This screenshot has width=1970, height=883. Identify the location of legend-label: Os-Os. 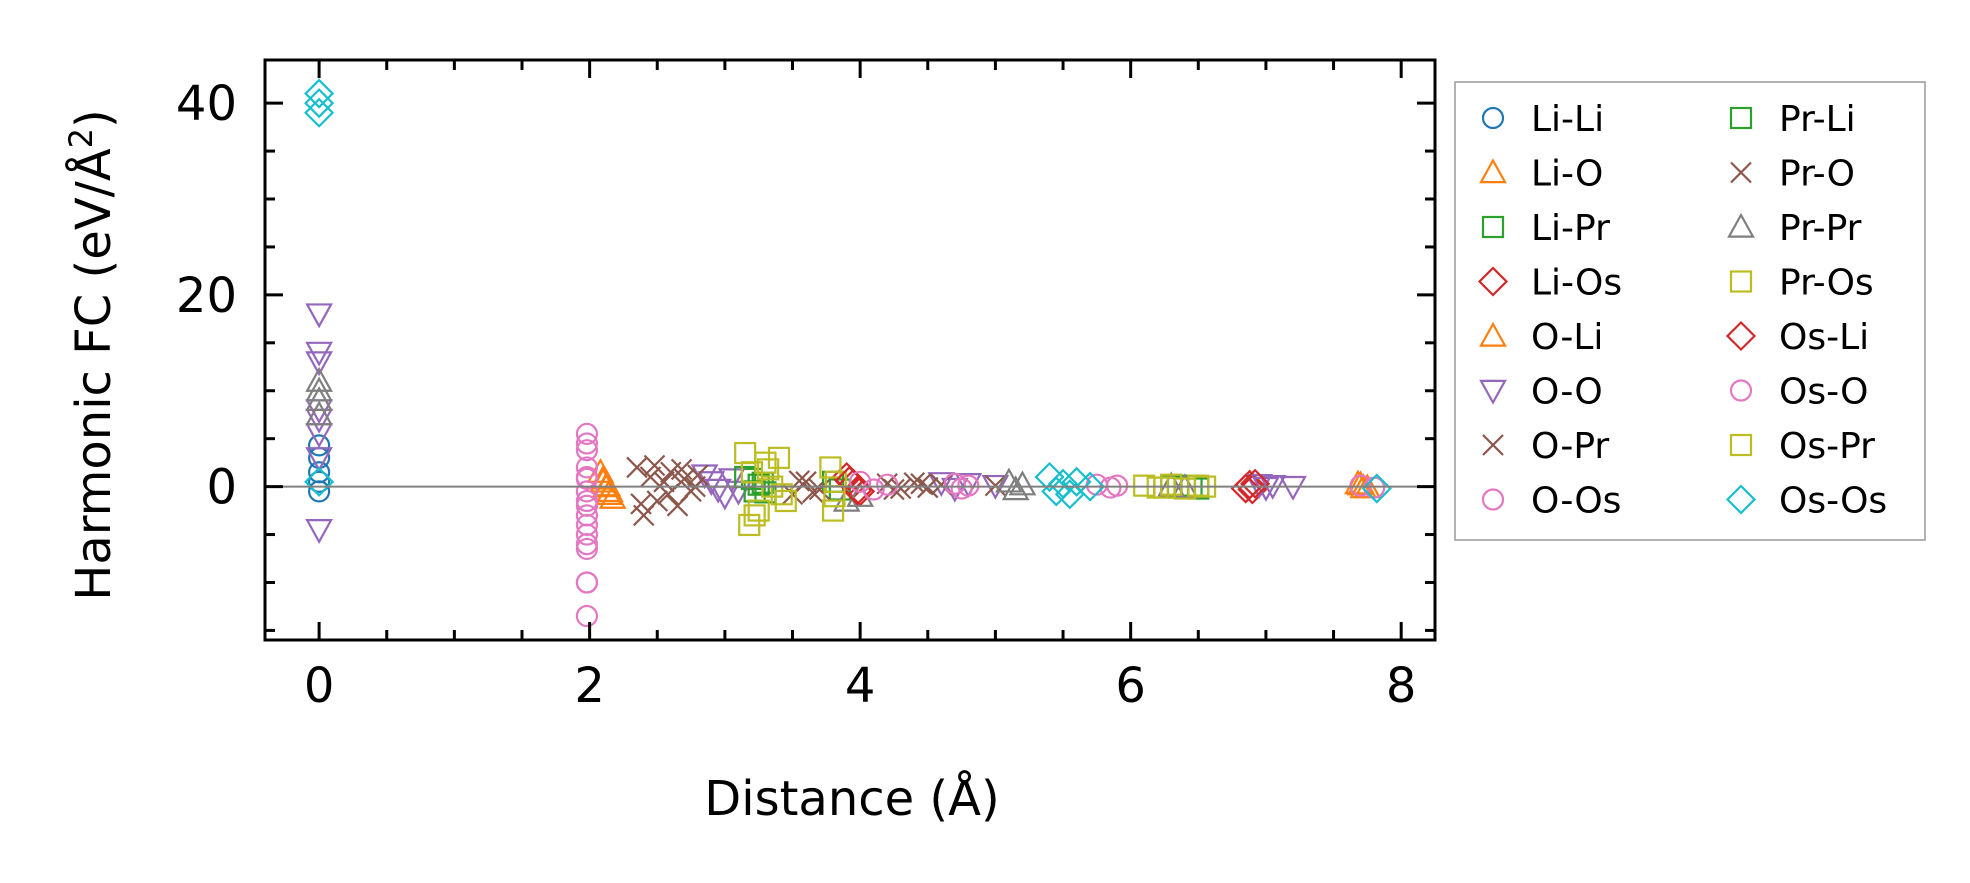
(1833, 501).